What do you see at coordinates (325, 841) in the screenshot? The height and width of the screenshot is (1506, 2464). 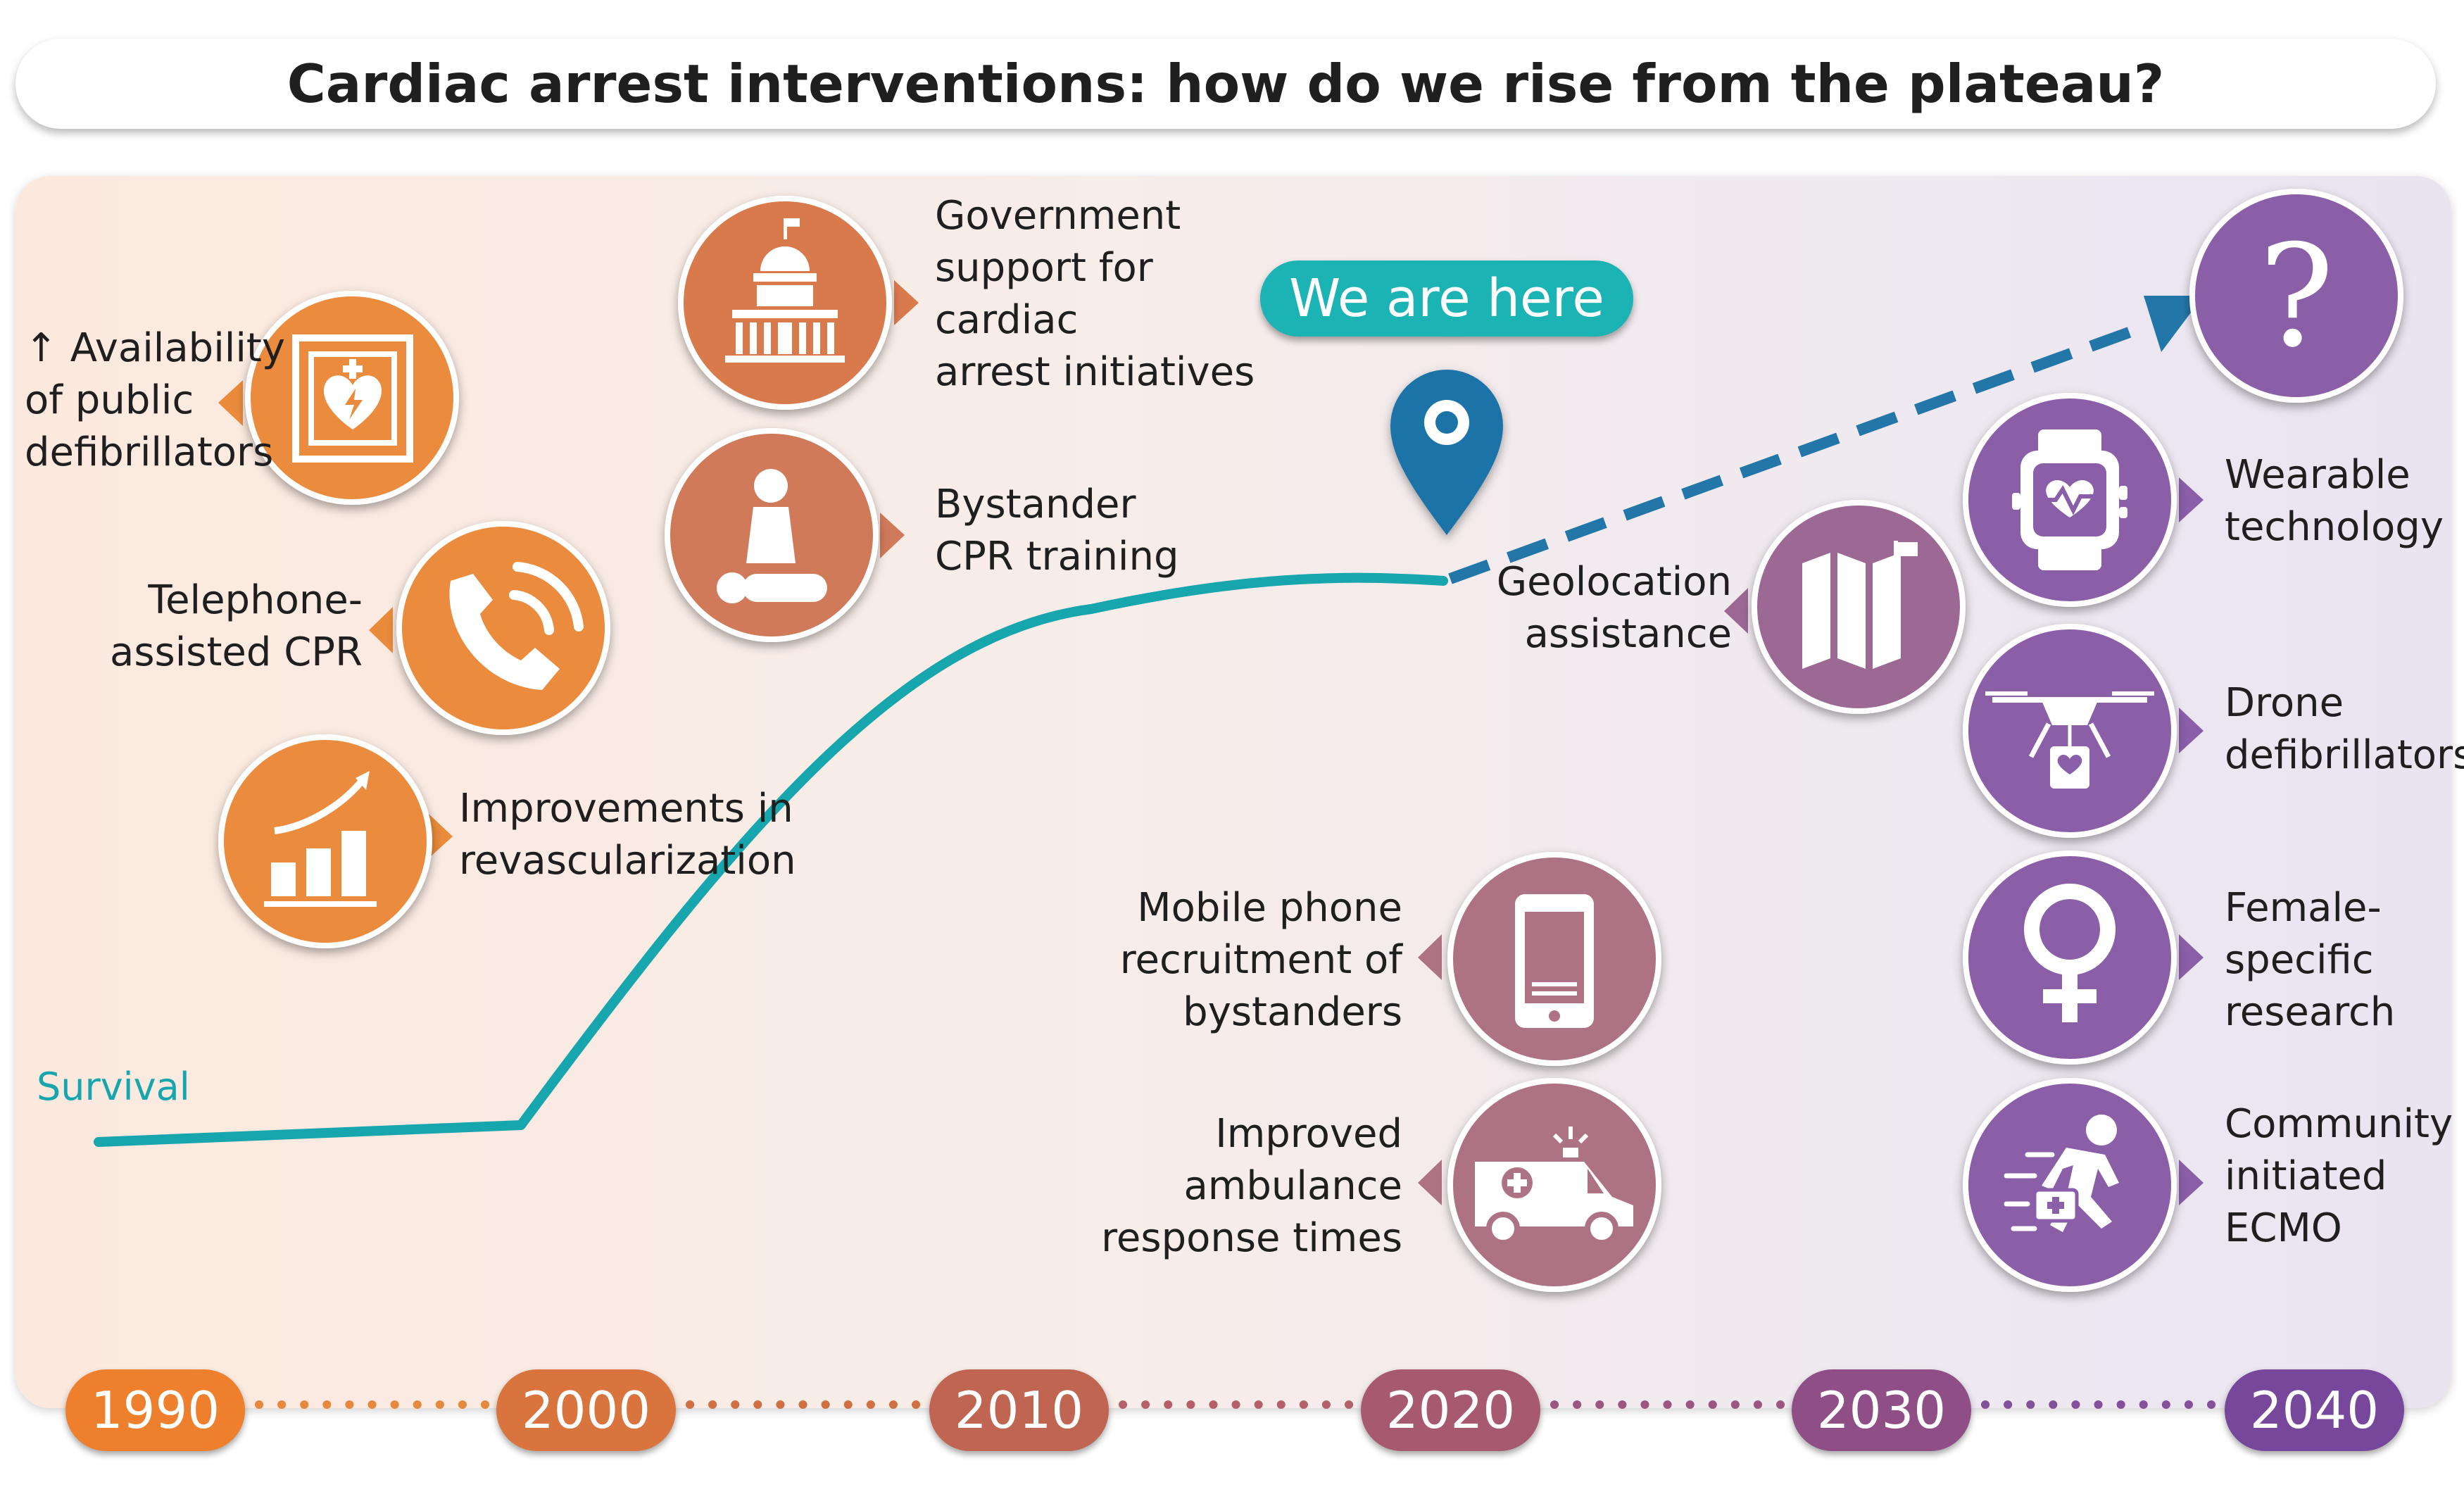 I see `growth-chart-icon` at bounding box center [325, 841].